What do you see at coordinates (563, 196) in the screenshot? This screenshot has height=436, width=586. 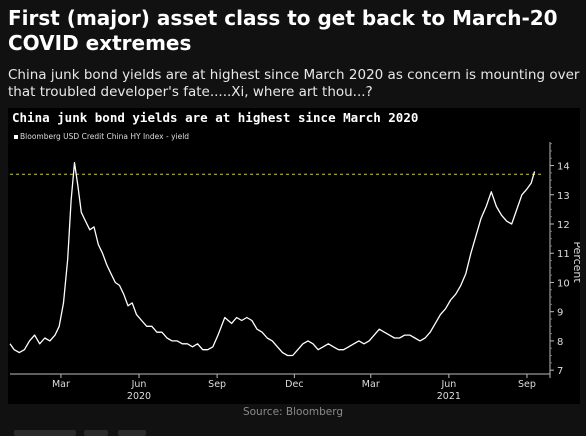 I see `y-tick-label: 13` at bounding box center [563, 196].